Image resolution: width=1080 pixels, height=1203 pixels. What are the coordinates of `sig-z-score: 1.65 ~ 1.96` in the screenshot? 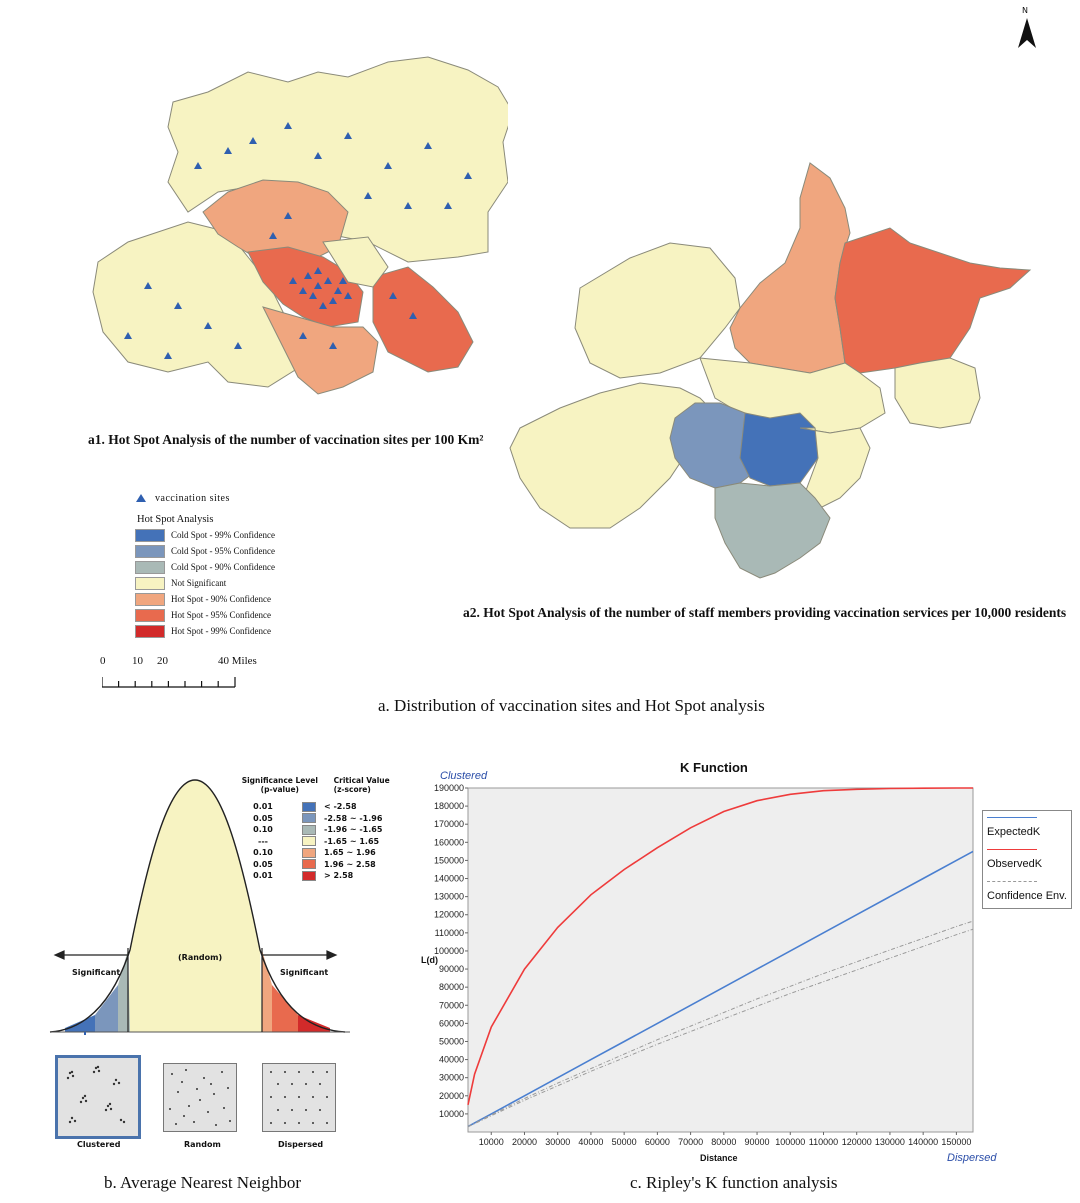 It's located at (350, 853).